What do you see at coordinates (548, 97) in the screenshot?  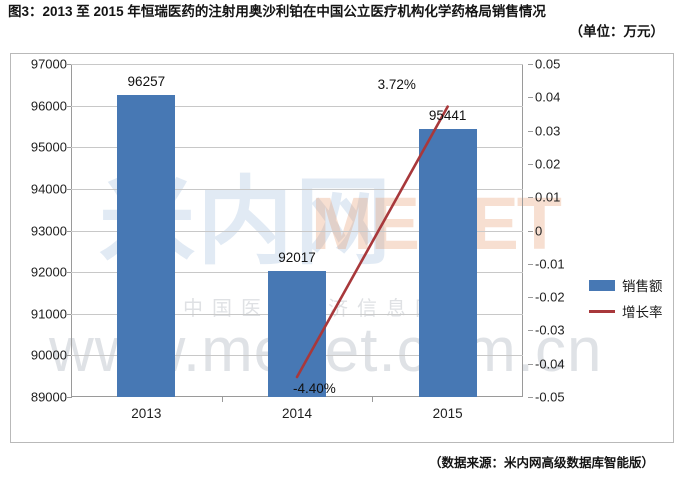 I see `y-axis-right-tick-label: 0.04` at bounding box center [548, 97].